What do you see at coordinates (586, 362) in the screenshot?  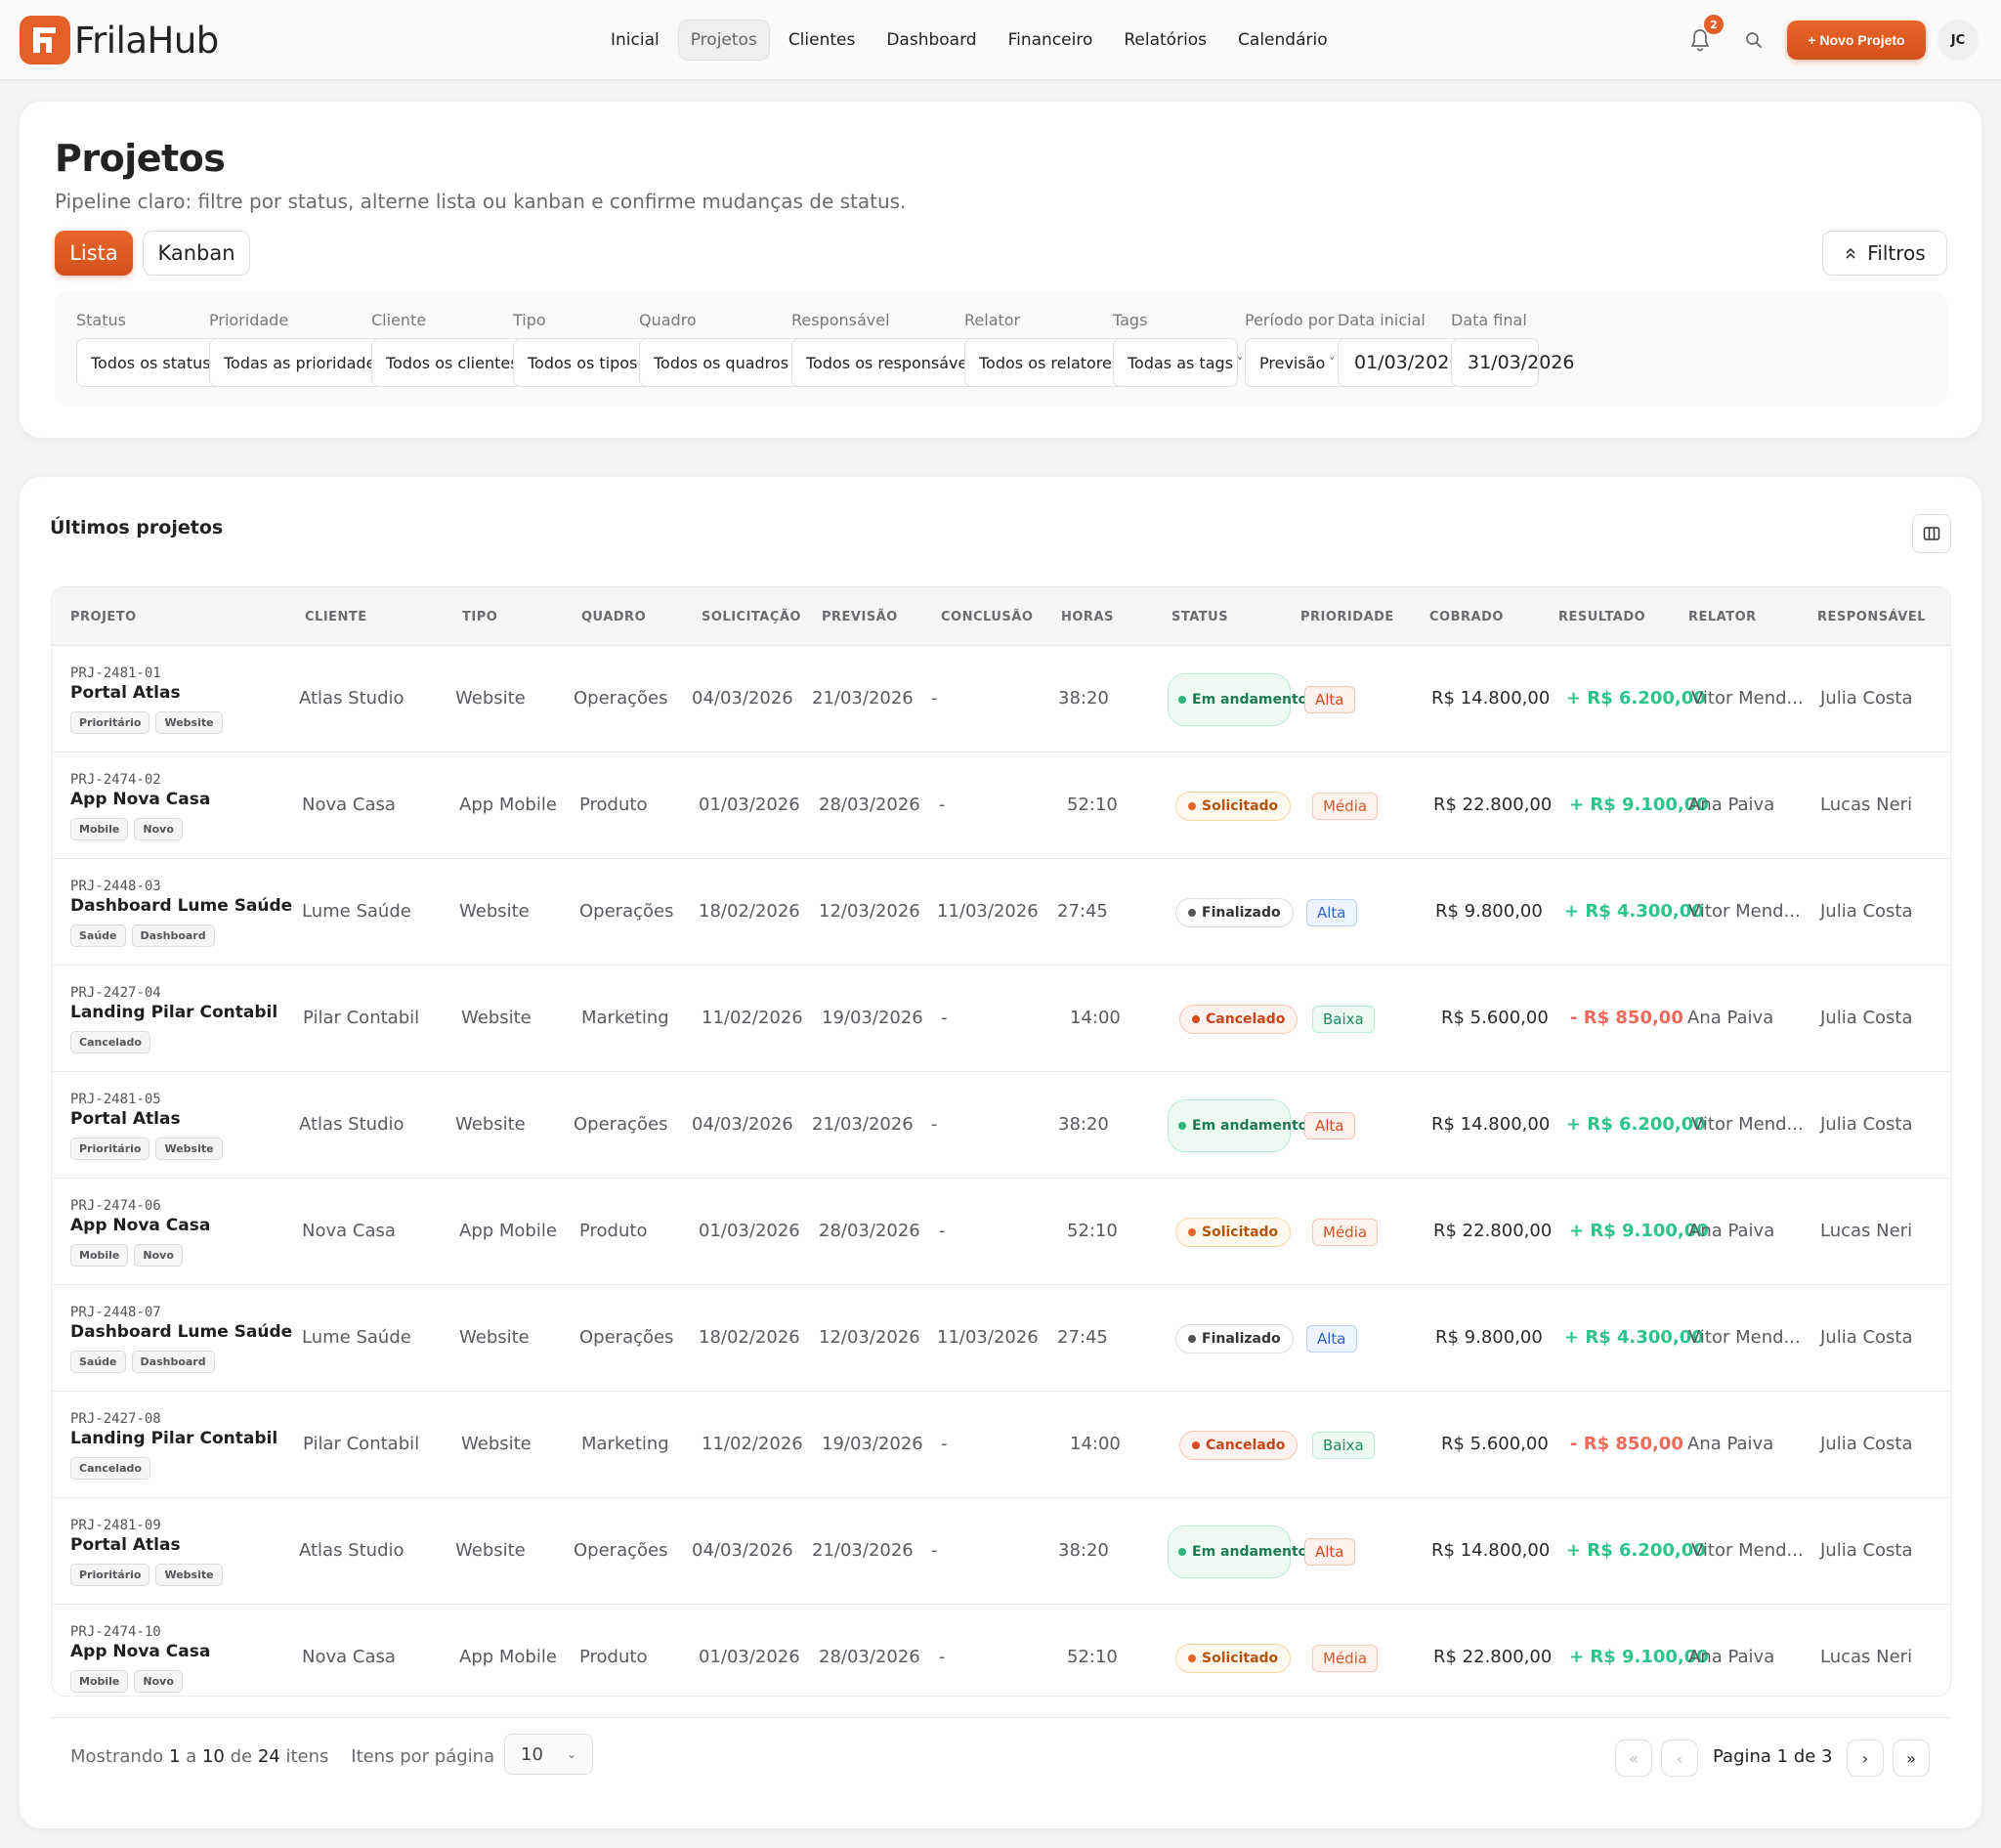 I see `filter-select: Todos os tipos˅` at bounding box center [586, 362].